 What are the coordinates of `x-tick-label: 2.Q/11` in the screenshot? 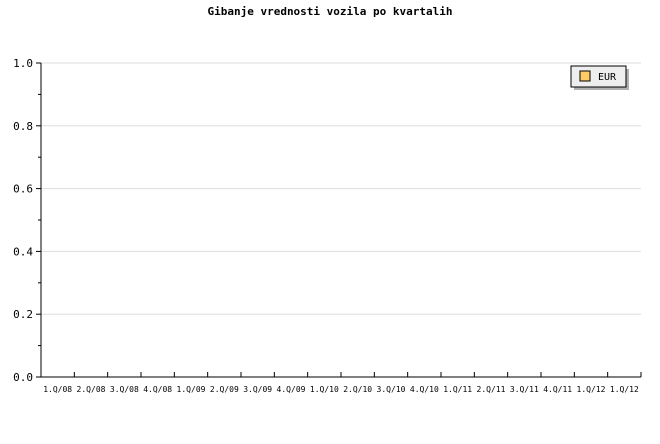 It's located at (491, 389).